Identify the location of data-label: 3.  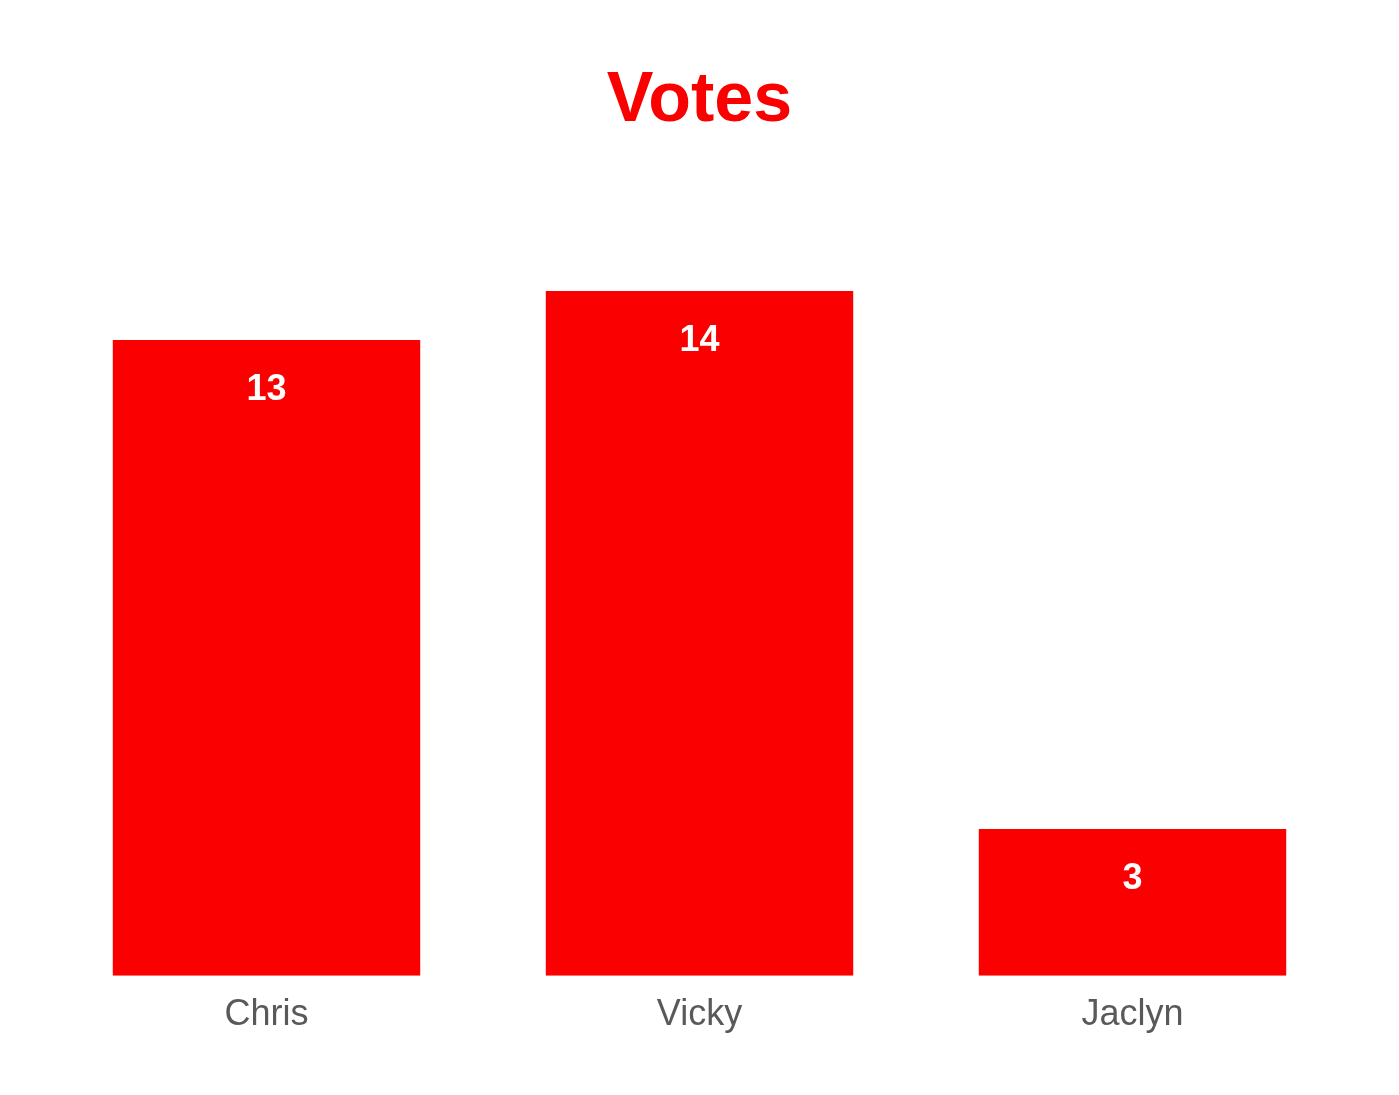
(1132, 876).